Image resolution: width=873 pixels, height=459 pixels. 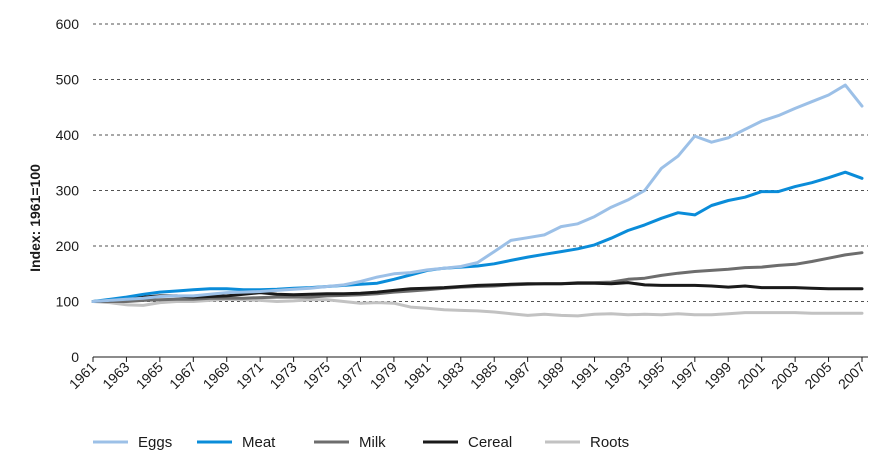 What do you see at coordinates (684, 375) in the screenshot?
I see `x-tick-label: 1997` at bounding box center [684, 375].